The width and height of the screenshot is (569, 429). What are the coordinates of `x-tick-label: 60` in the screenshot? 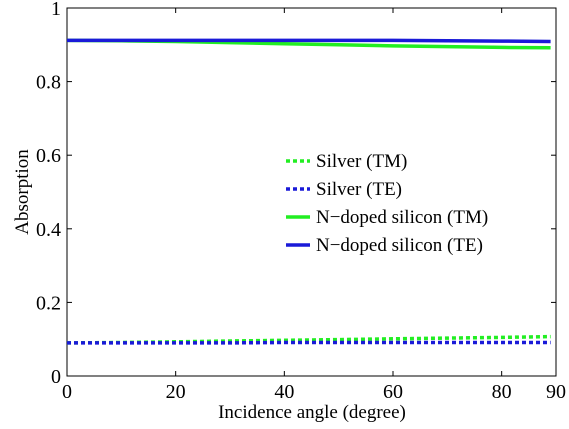 It's located at (393, 392).